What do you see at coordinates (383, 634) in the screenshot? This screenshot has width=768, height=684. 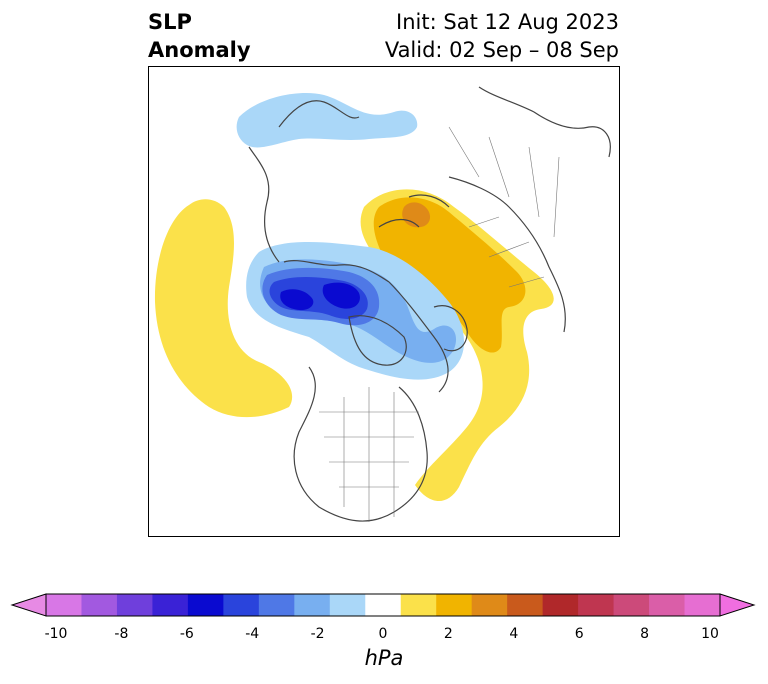 I see `colorbar-tick-label: 0` at bounding box center [383, 634].